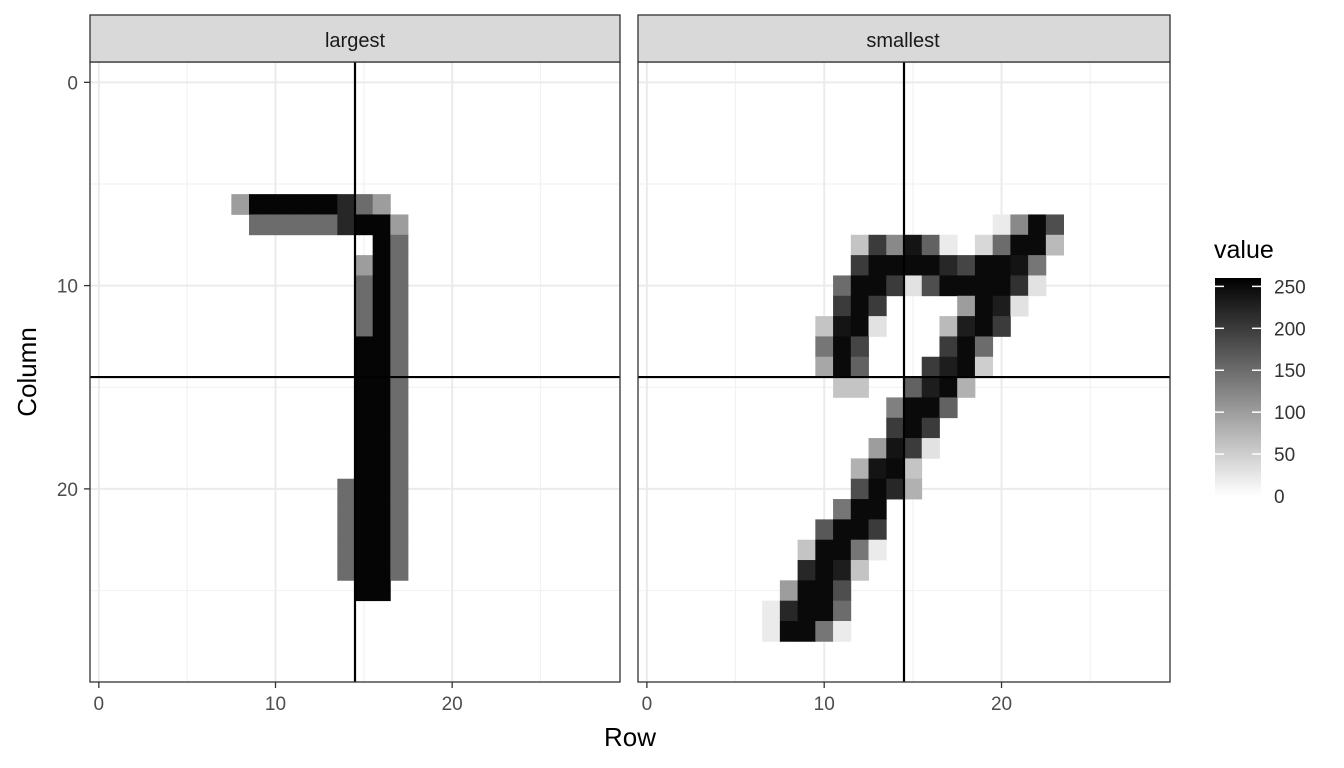  Describe the element at coordinates (553, 698) in the screenshot. I see `x-axis-ticks: 0 10 20 0 10 20` at that location.